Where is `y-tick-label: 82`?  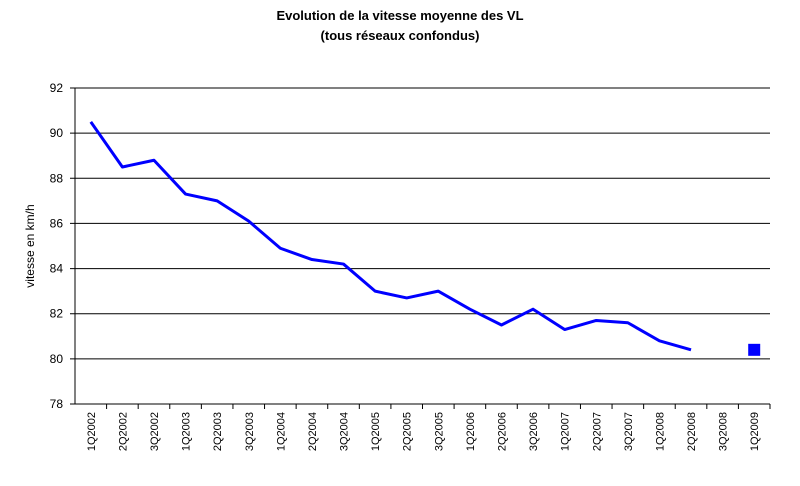 y-tick-label: 82 is located at coordinates (57, 314).